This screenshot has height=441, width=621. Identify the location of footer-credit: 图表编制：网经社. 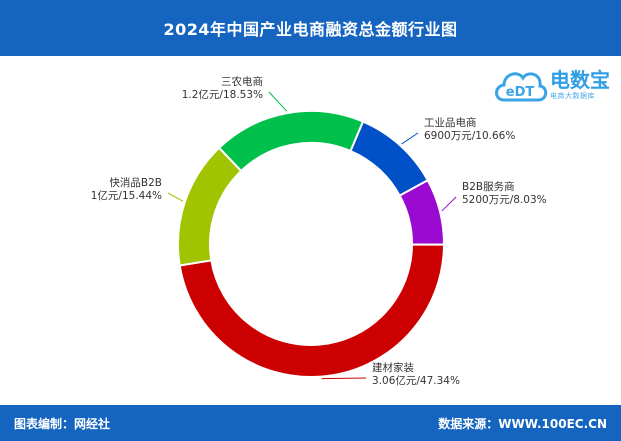
(62, 424).